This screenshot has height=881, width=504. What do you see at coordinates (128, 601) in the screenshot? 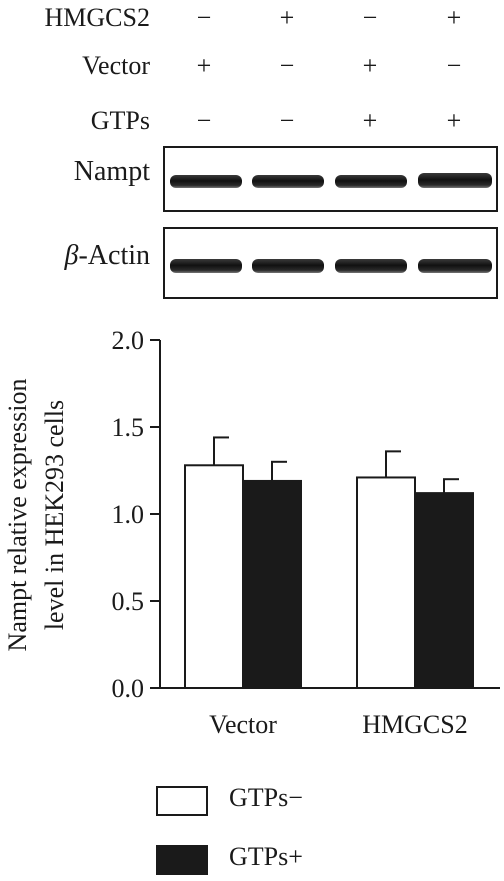
I see `y-tick-label: 0.5` at bounding box center [128, 601].